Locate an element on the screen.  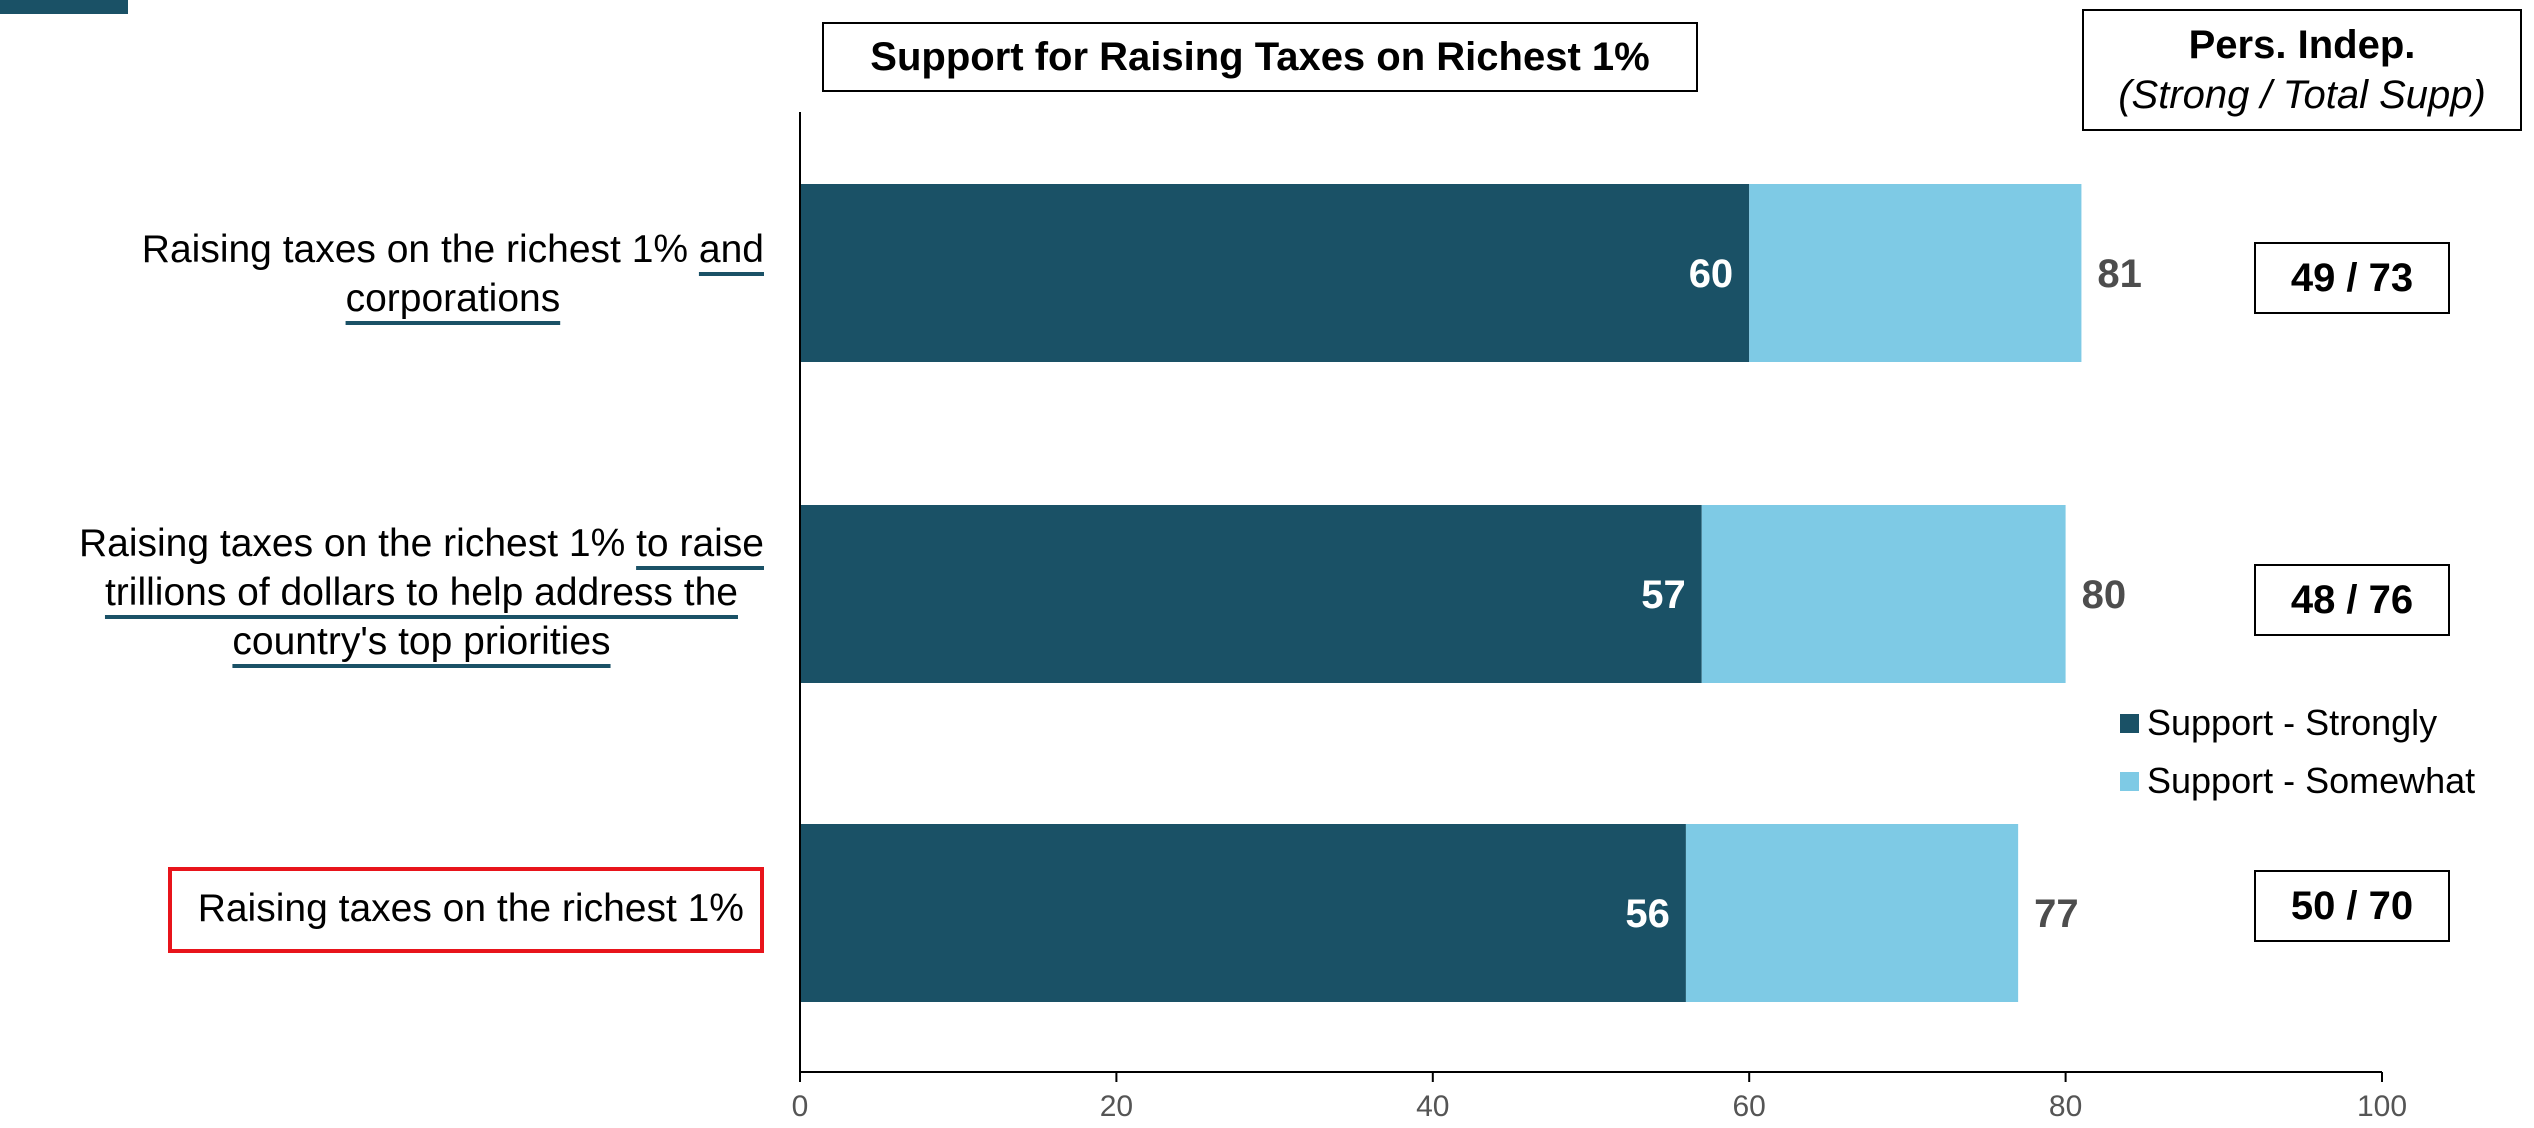
category-label-3-highlighted: Raising taxes on the richest 1% is located at coordinates (465, 910).